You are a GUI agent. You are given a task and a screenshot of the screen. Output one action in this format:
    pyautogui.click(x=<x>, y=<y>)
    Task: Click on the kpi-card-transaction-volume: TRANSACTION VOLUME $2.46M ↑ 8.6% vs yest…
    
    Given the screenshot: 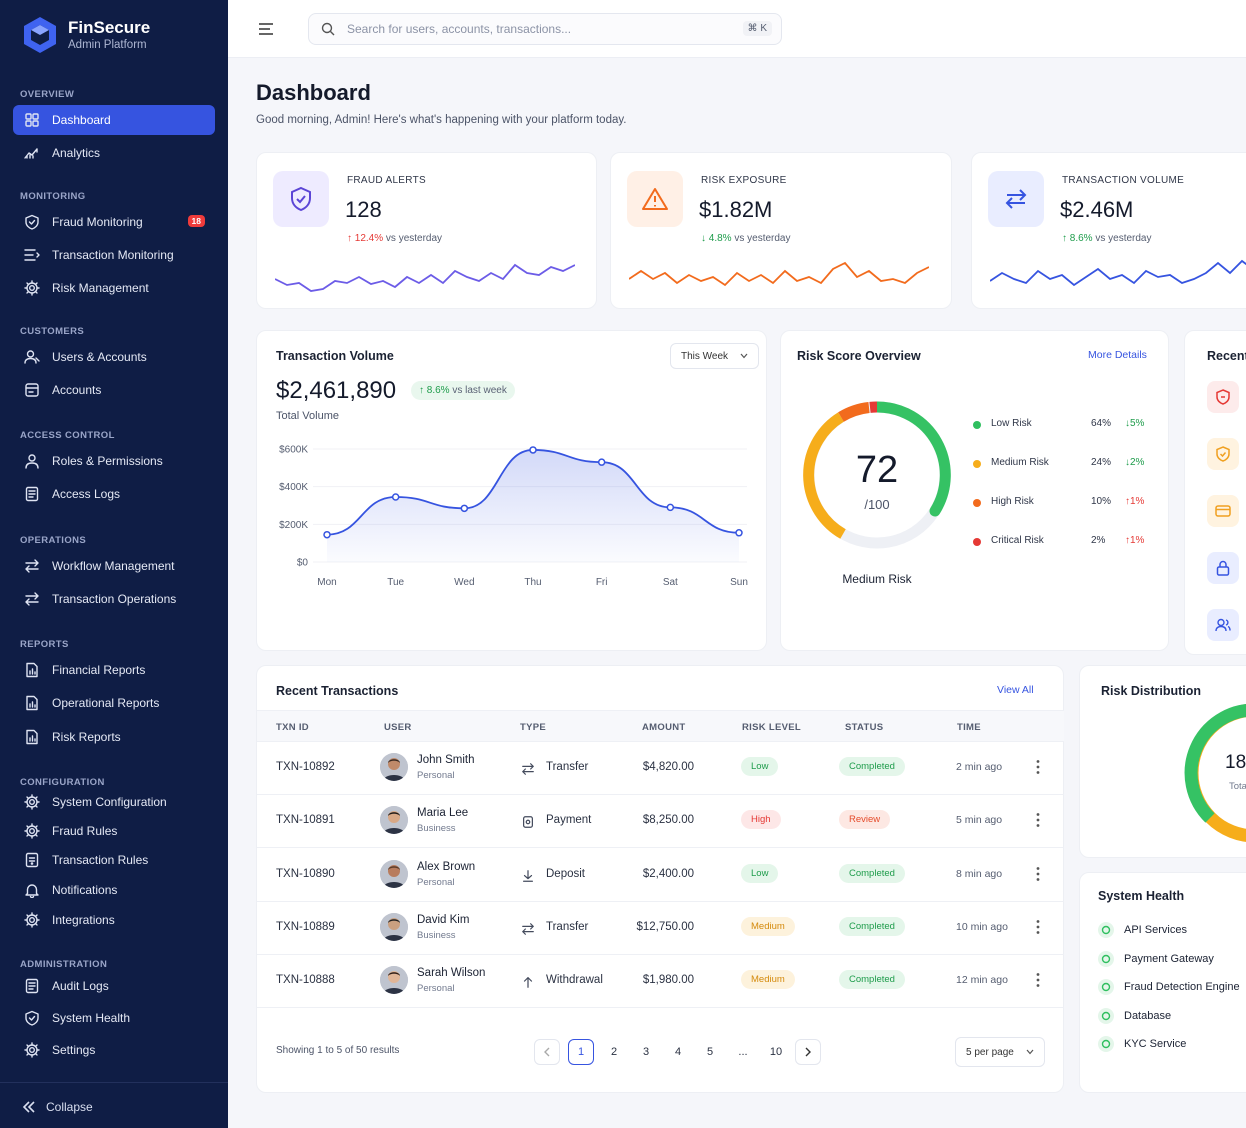 What is the action you would take?
    pyautogui.click(x=1108, y=230)
    